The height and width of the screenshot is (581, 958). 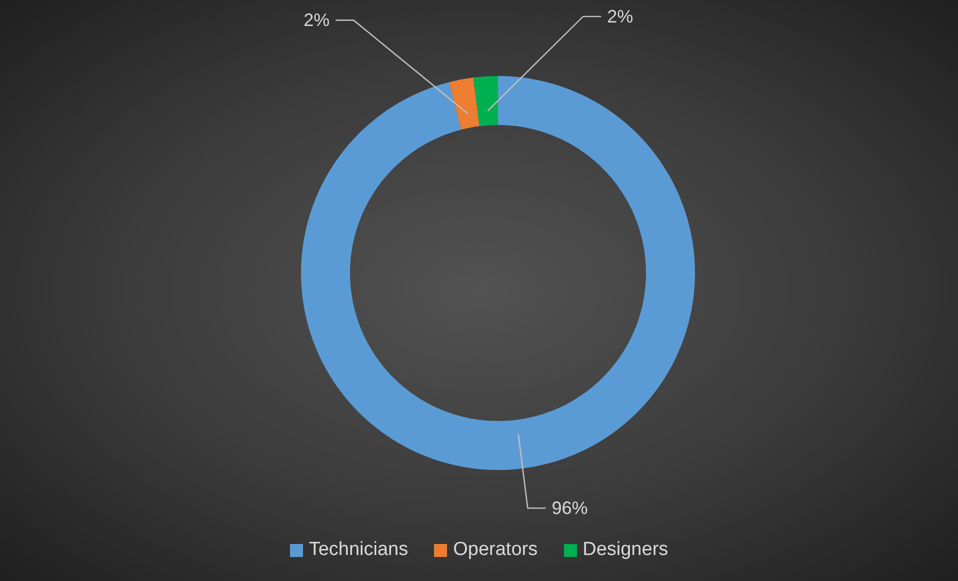 I want to click on legend-label: Operators, so click(x=495, y=550).